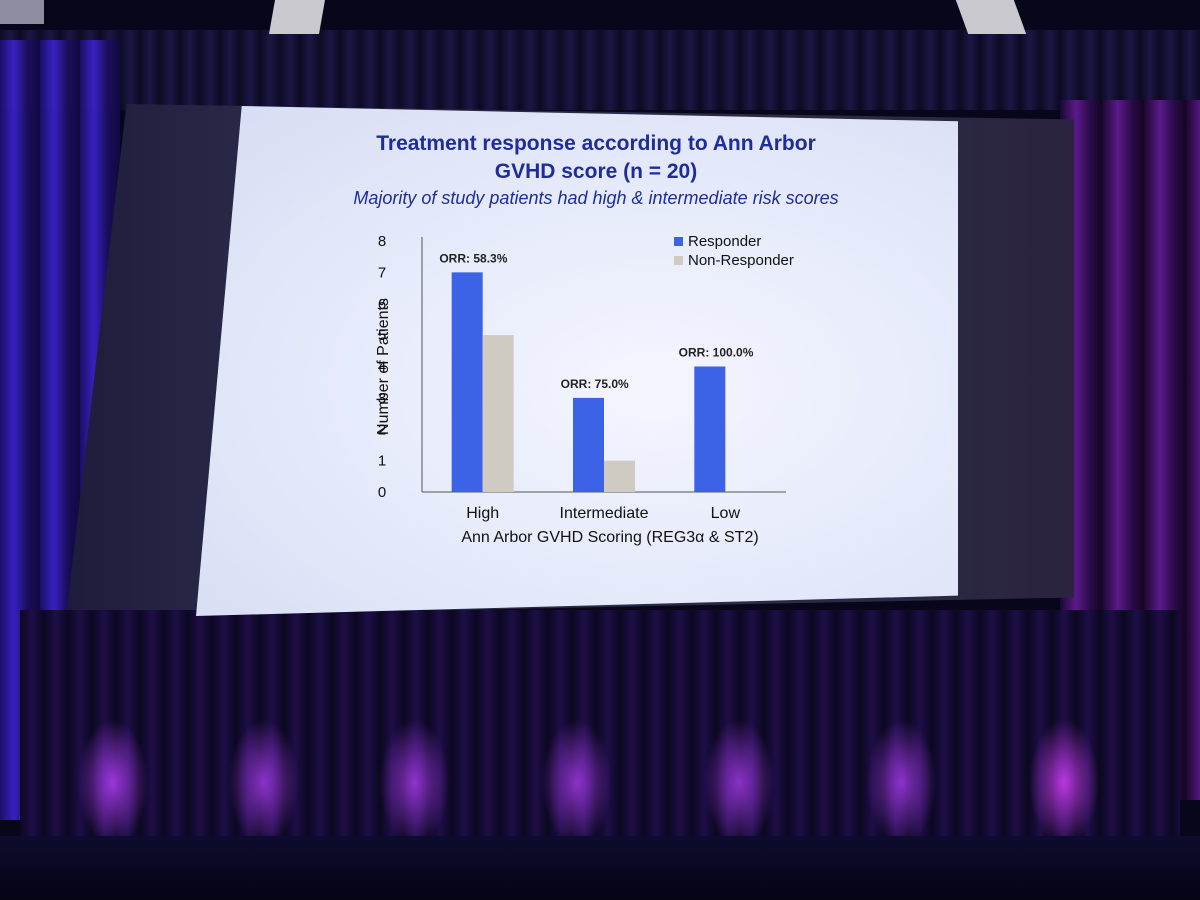 This screenshot has width=1200, height=900. I want to click on y-tick-label: 8, so click(382, 241).